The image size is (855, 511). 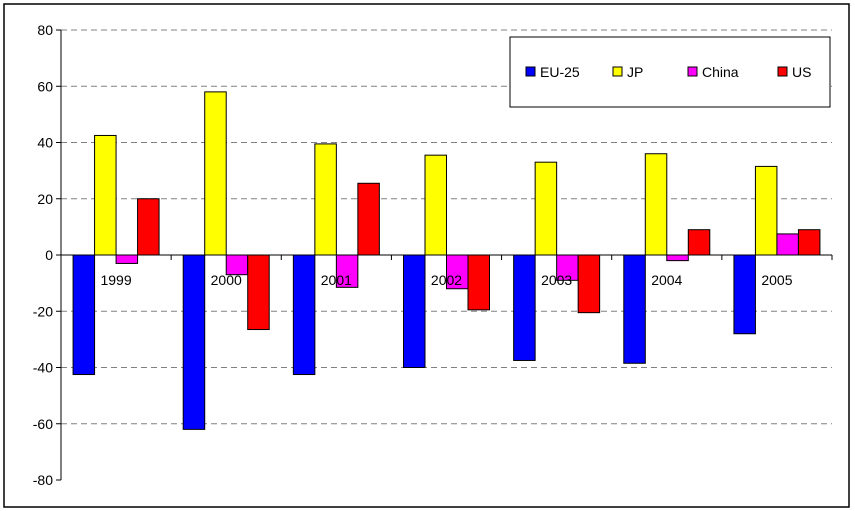 What do you see at coordinates (435, 205) in the screenshot?
I see `bar-jp-2002` at bounding box center [435, 205].